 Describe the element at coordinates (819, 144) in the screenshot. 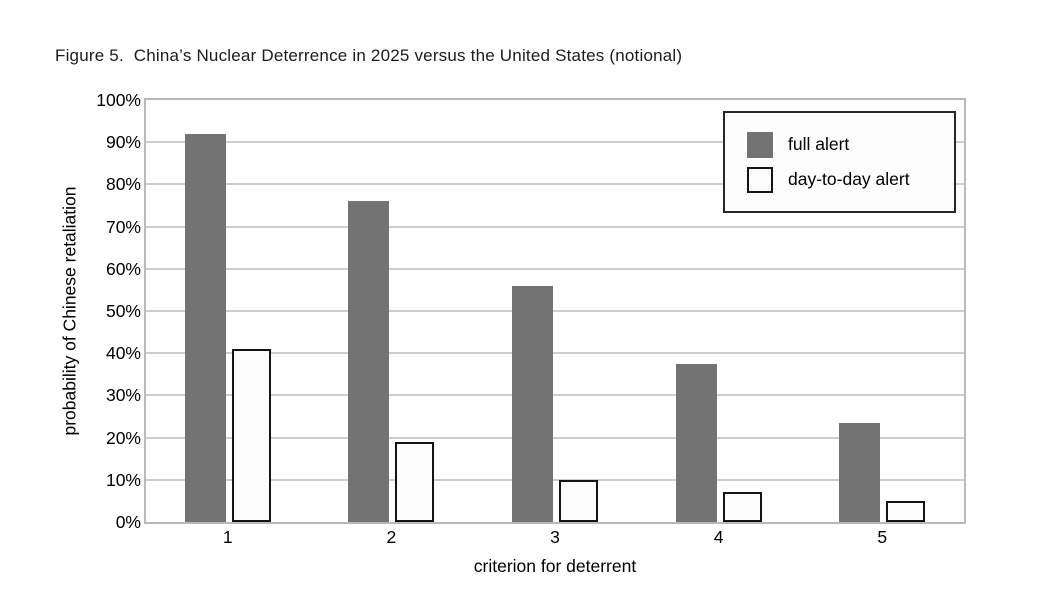

I see `legend-label-full-alert: full alert` at that location.